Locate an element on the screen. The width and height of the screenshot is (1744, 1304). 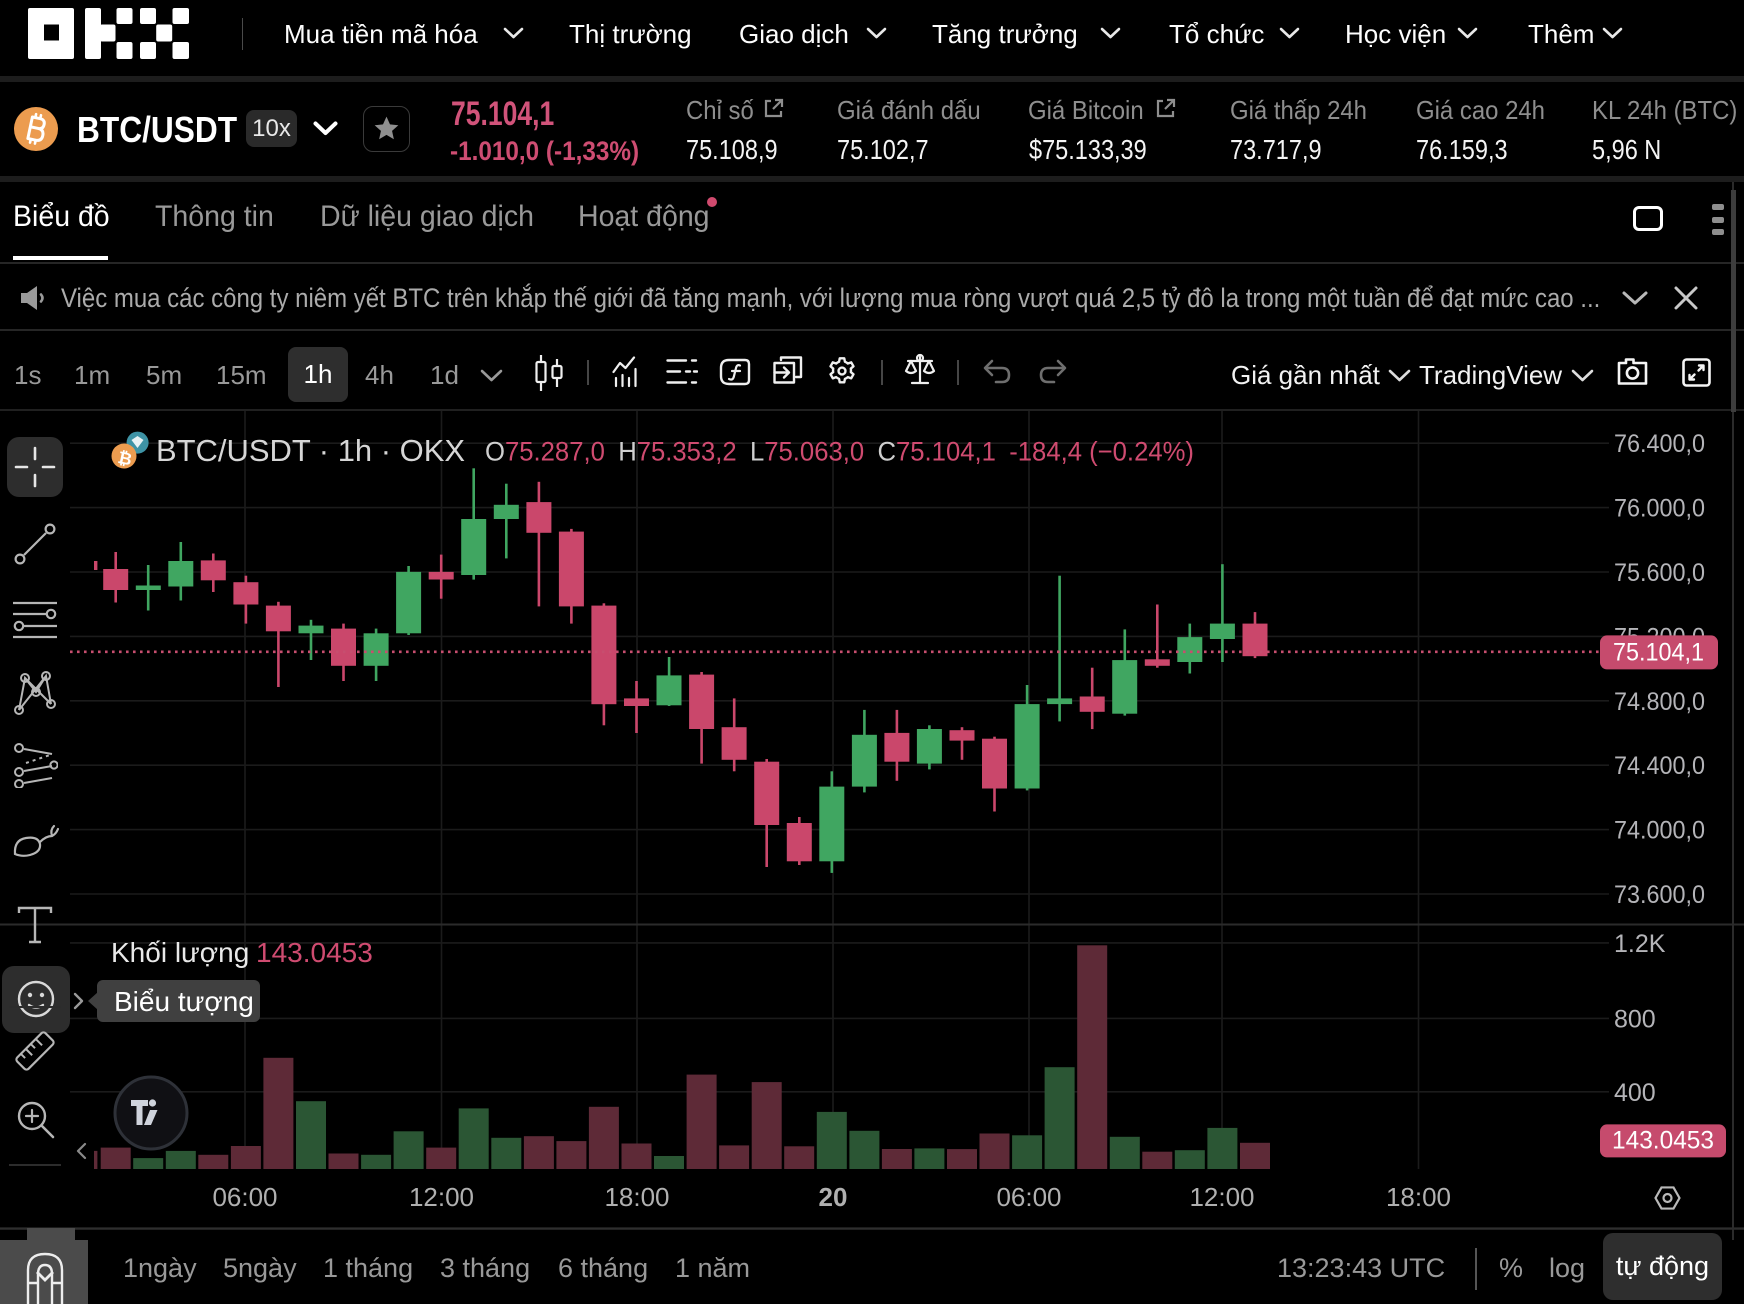
svg-text: 76.400,0 is located at coordinates (1659, 444).